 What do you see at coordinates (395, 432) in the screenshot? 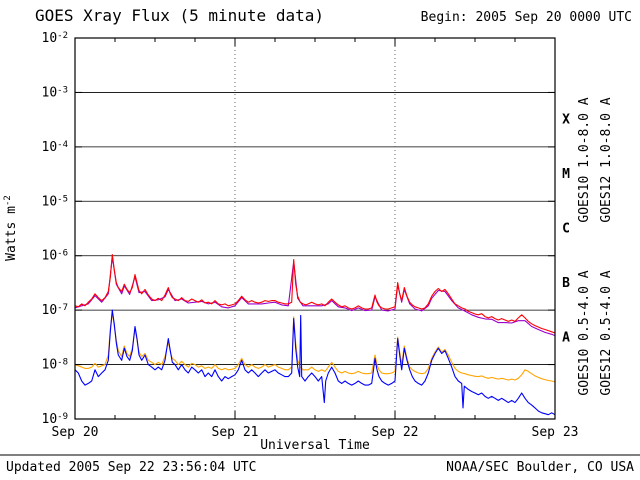
I see `x-tick-label: Sep 22` at bounding box center [395, 432].